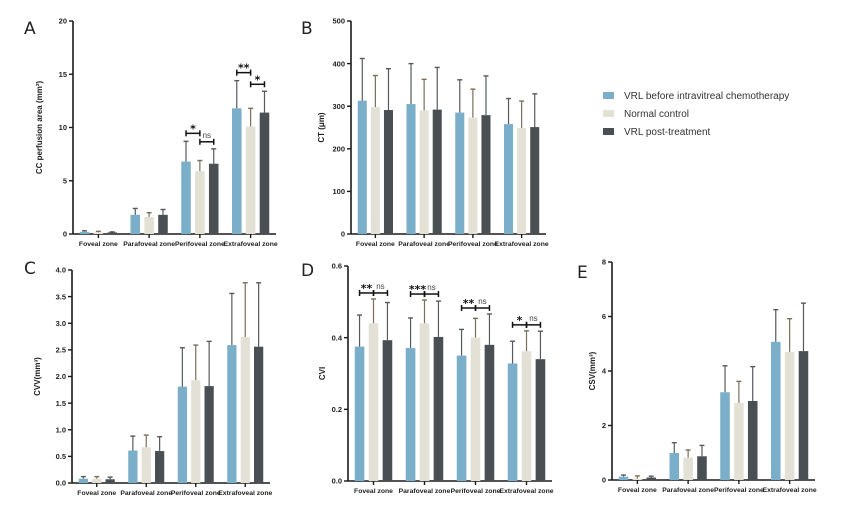  Describe the element at coordinates (63, 74) in the screenshot. I see `y-tick-label: 15` at that location.